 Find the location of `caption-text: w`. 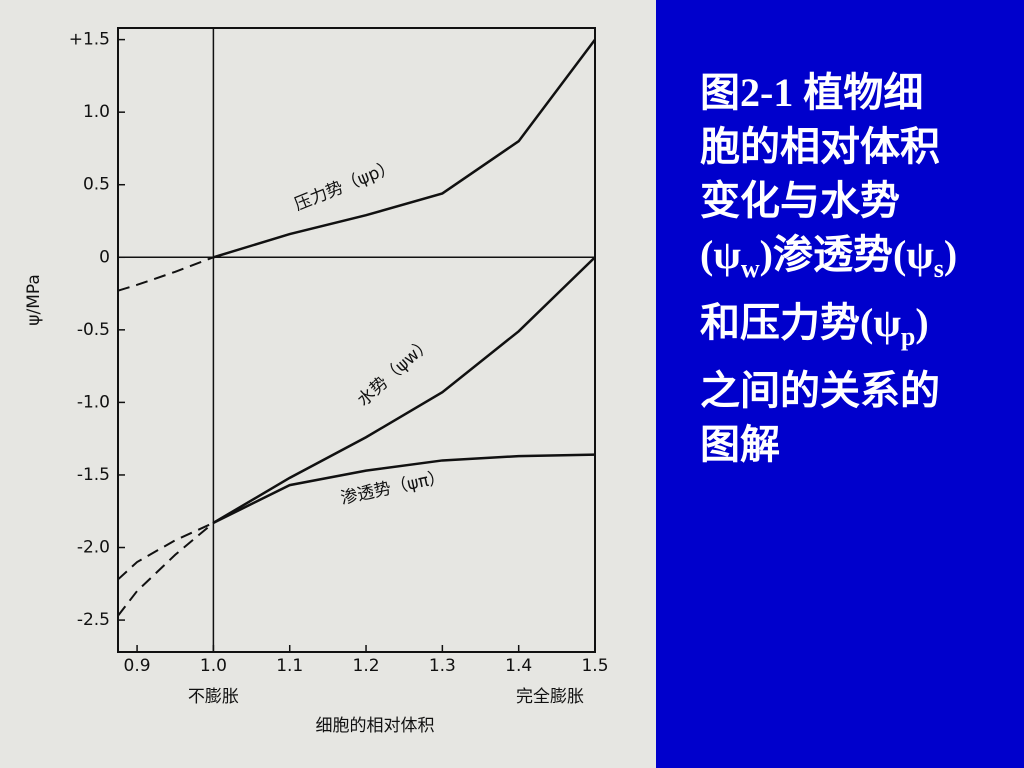

caption-text: w is located at coordinates (750, 268).